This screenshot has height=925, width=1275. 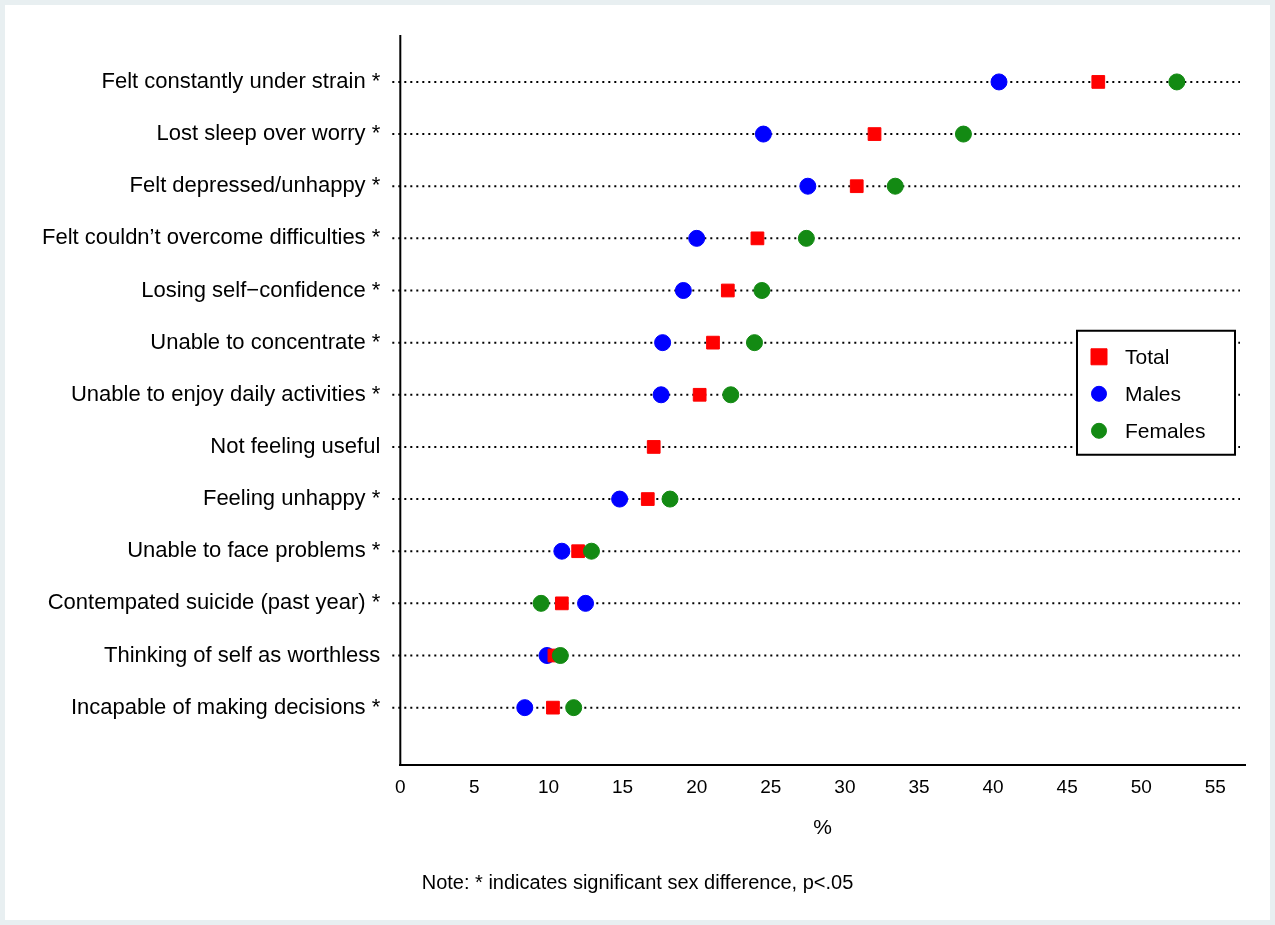 What do you see at coordinates (242, 654) in the screenshot?
I see `y-tick-label: Thinking of self as worthless` at bounding box center [242, 654].